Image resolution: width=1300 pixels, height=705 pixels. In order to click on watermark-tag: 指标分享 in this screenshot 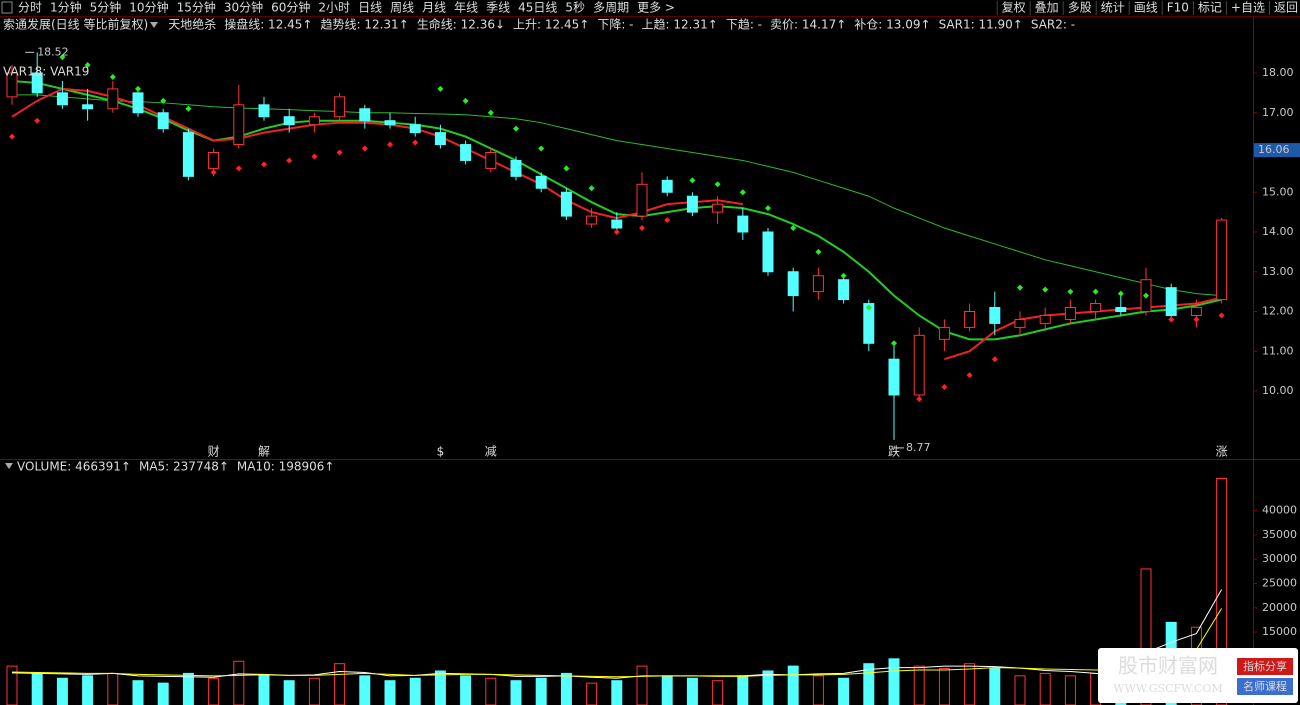, I will do `click(1265, 666)`.